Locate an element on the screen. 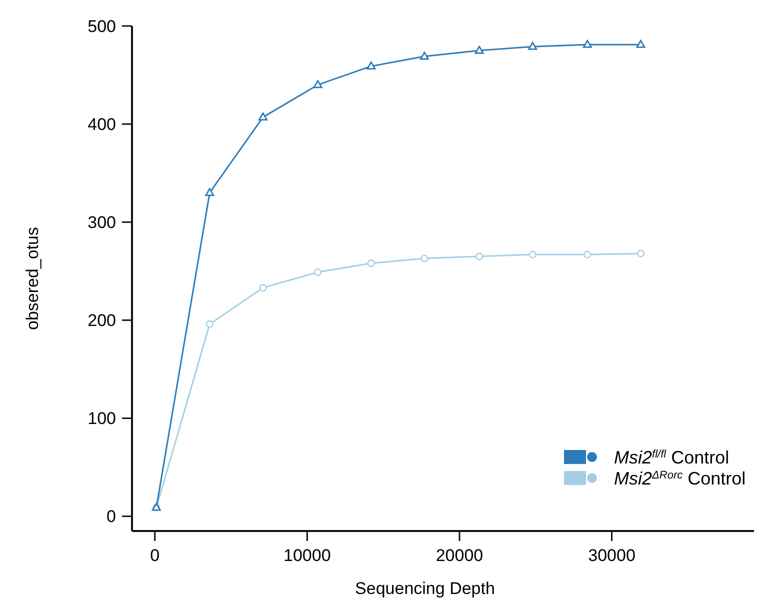 This screenshot has height=616, width=762. x-tick-label: 30000 is located at coordinates (612, 555).